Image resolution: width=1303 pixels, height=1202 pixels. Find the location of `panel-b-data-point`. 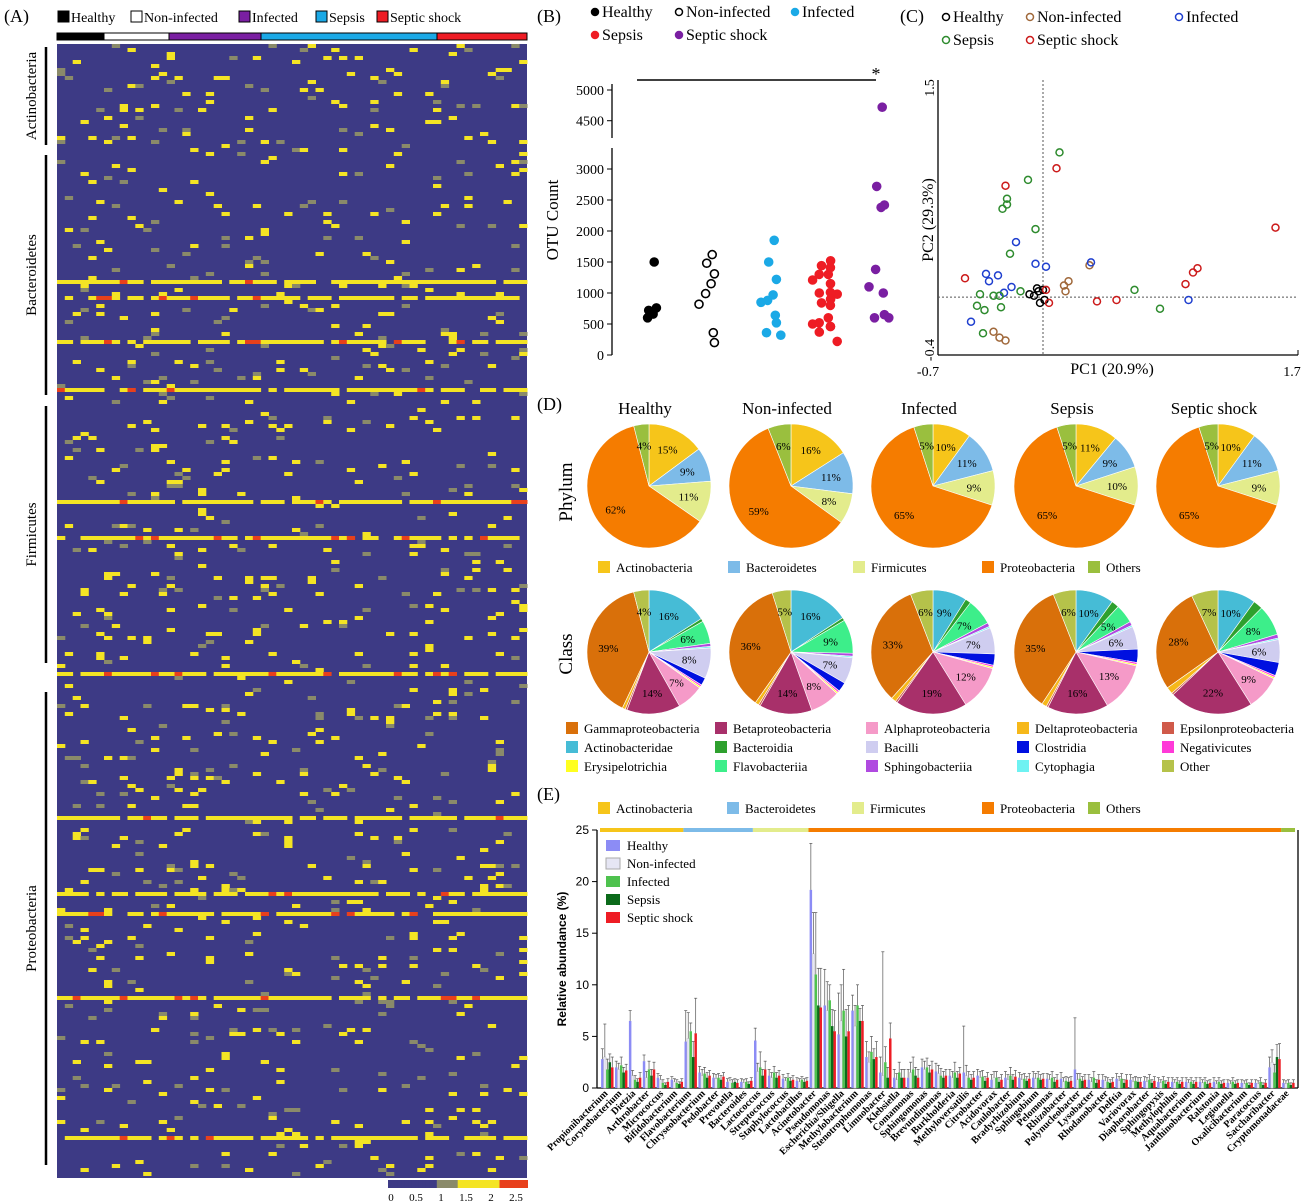

panel-b-data-point is located at coordinates (714, 342).